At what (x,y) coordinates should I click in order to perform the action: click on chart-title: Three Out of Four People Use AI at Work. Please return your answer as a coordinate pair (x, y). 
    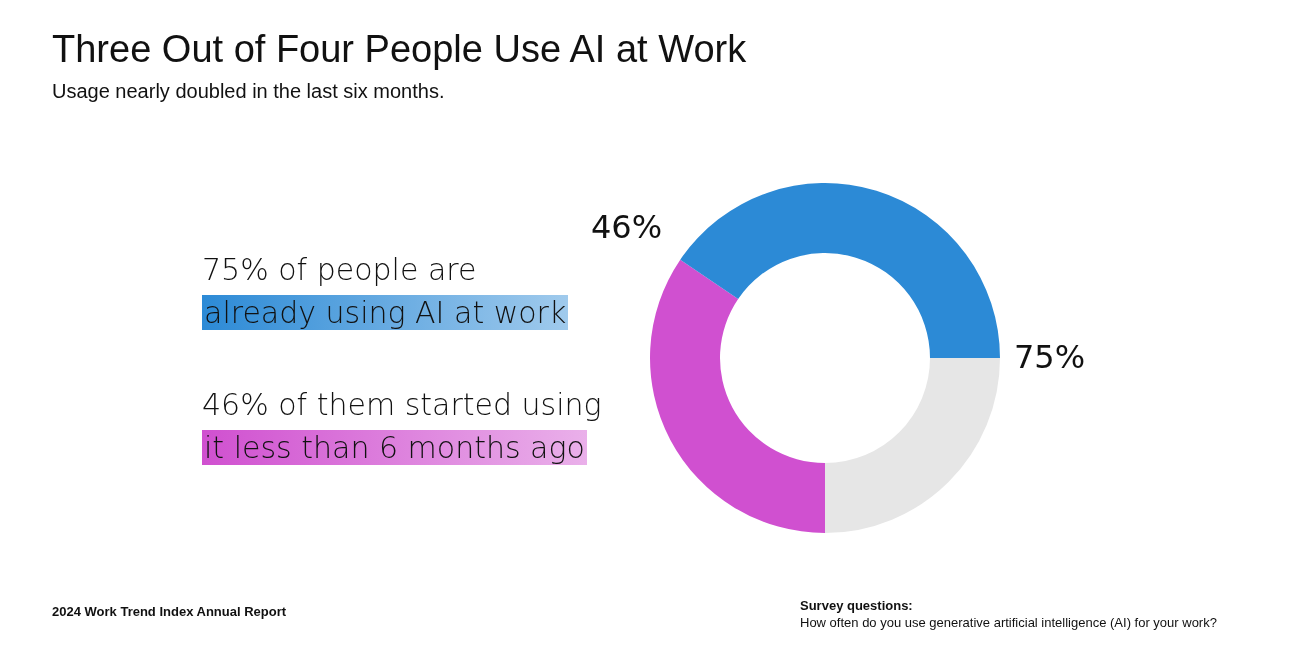
    Looking at the image, I should click on (399, 49).